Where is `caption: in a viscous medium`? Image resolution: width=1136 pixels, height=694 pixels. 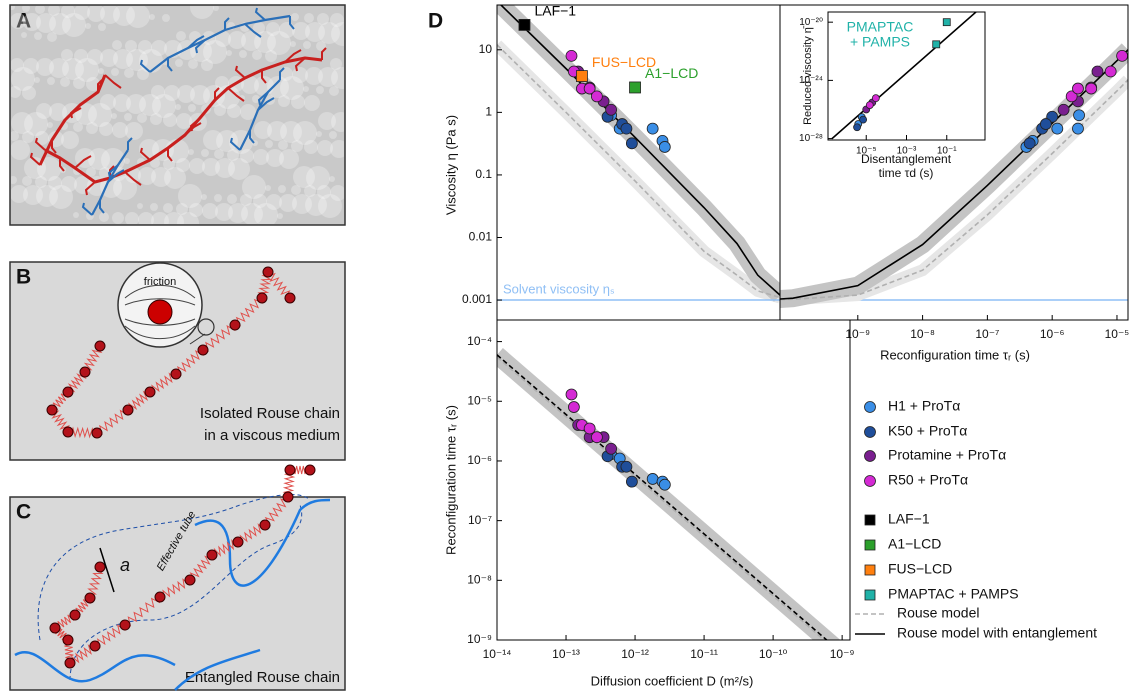 caption: in a viscous medium is located at coordinates (272, 435).